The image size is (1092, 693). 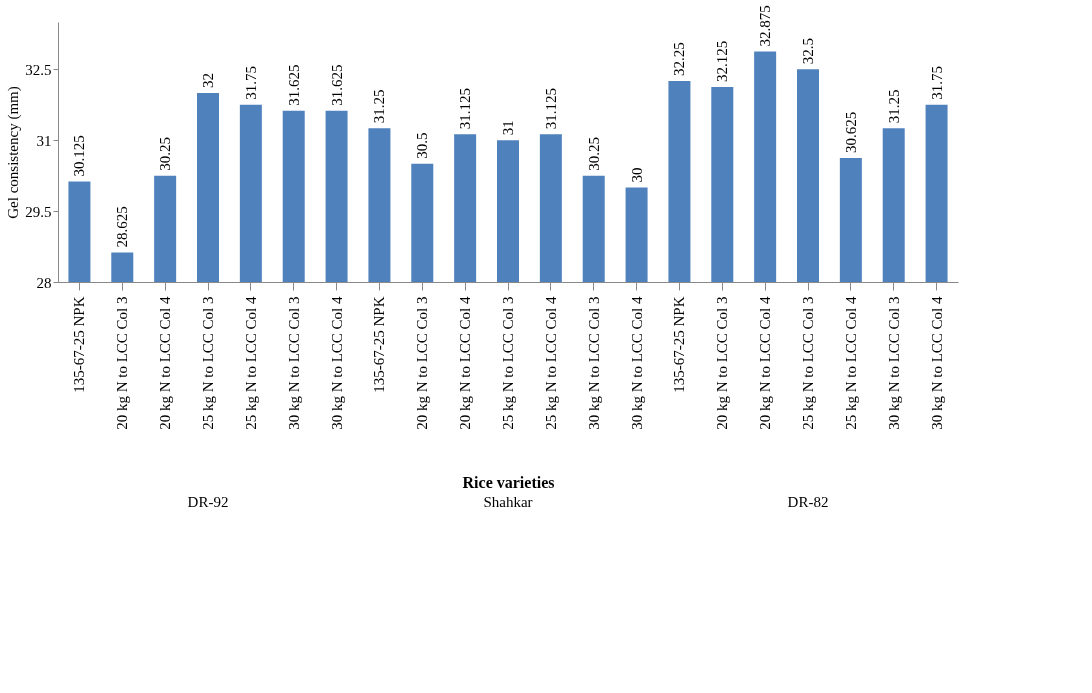 What do you see at coordinates (808, 502) in the screenshot?
I see `text: DR-82` at bounding box center [808, 502].